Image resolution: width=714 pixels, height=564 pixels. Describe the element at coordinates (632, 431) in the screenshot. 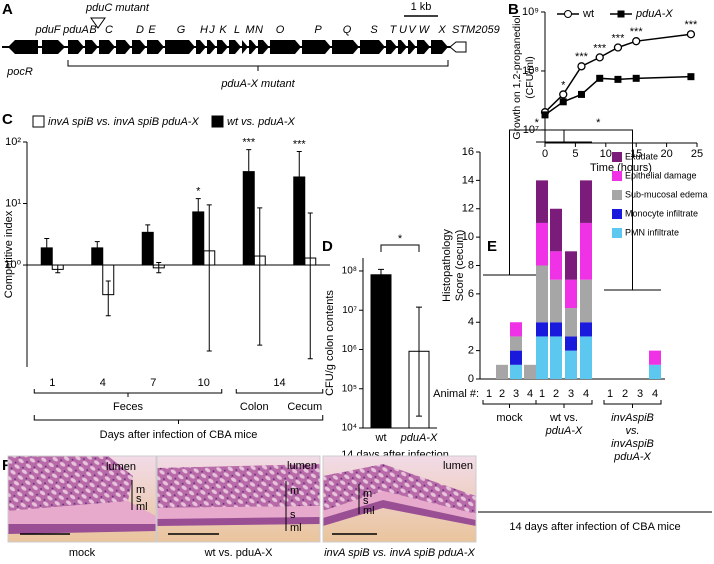

I see `group-label: vs.` at that location.